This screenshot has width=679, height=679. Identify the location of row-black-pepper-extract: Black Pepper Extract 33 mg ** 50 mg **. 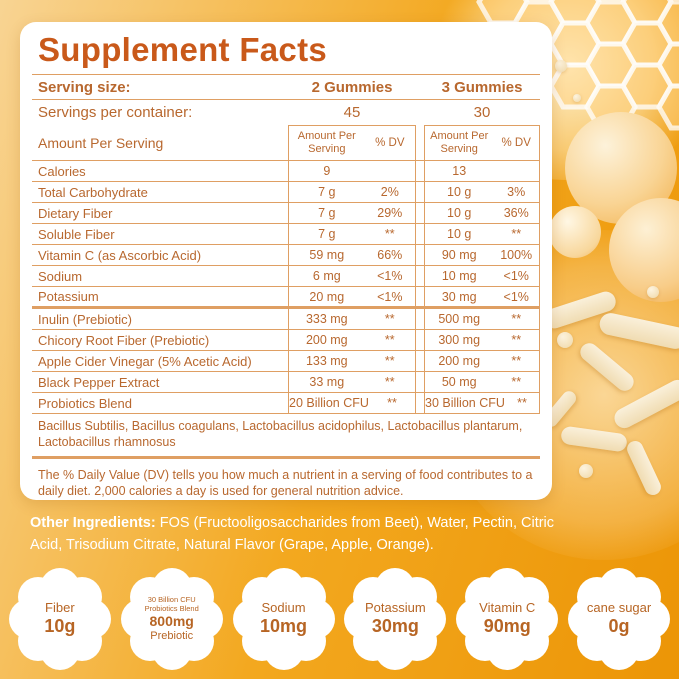
(286, 382).